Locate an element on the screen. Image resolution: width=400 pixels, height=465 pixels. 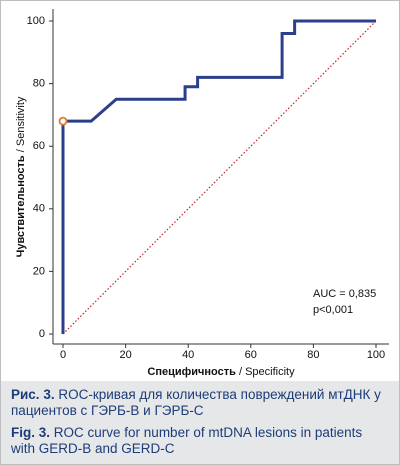
y-tick-label: 80 is located at coordinates (39, 84).